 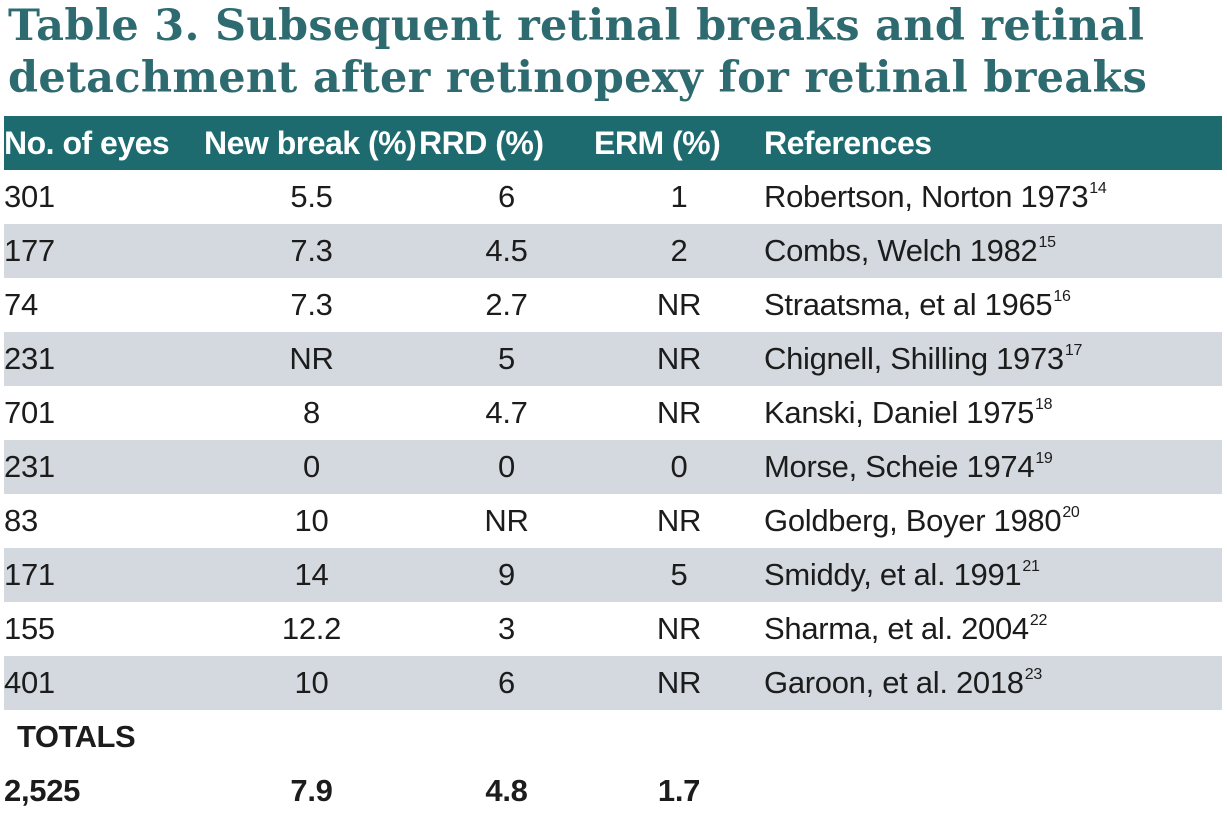 I want to click on cell-eyes: 83, so click(x=21, y=520).